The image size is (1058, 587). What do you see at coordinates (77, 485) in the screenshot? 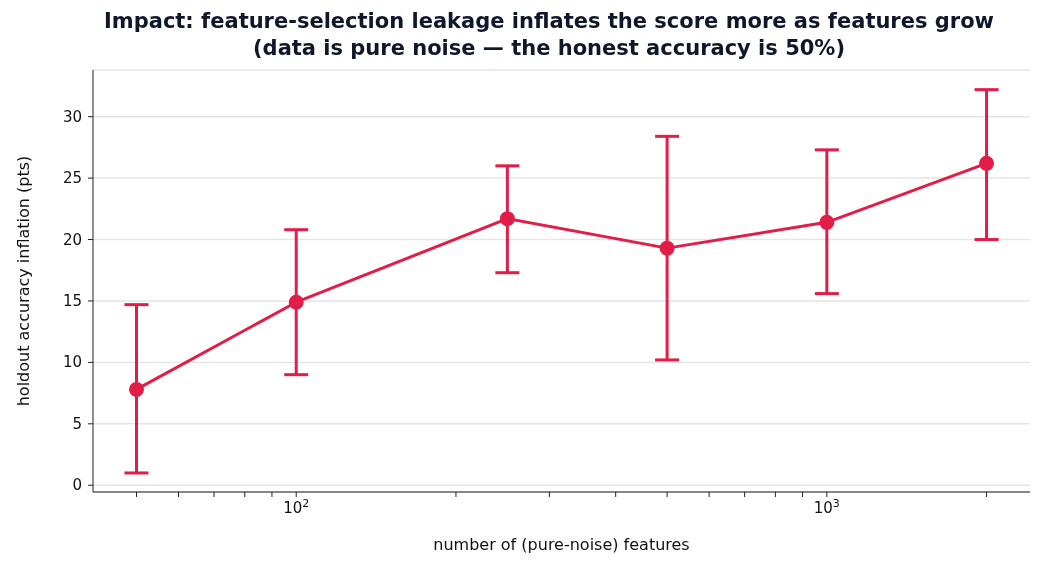
I see `y-tick-label: 0` at bounding box center [77, 485].